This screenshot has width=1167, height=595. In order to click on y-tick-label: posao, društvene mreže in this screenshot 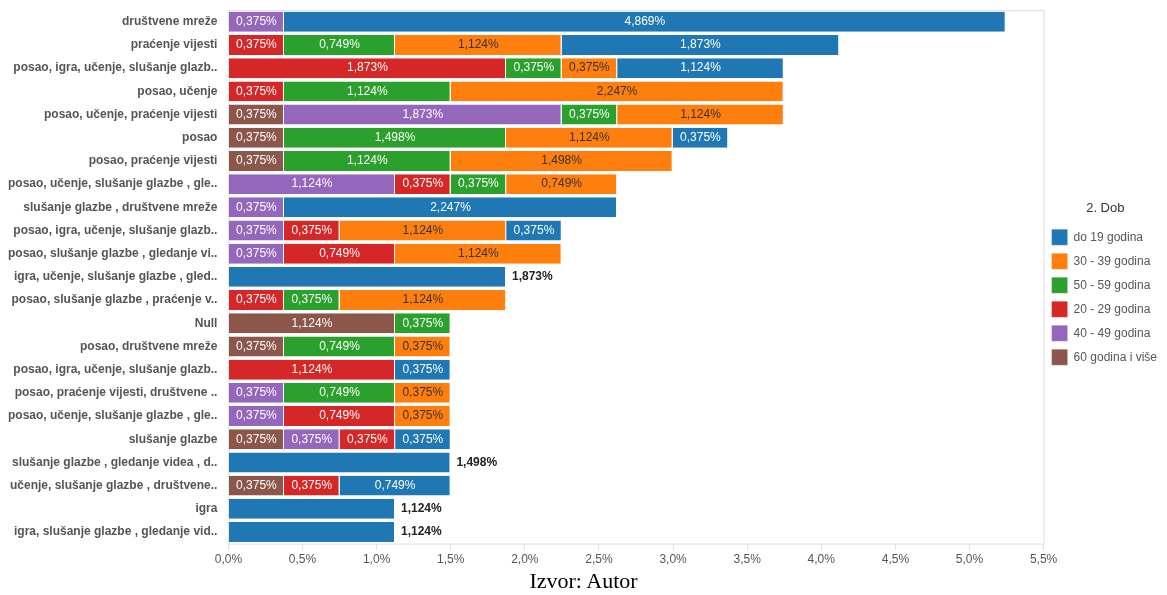, I will do `click(149, 345)`.